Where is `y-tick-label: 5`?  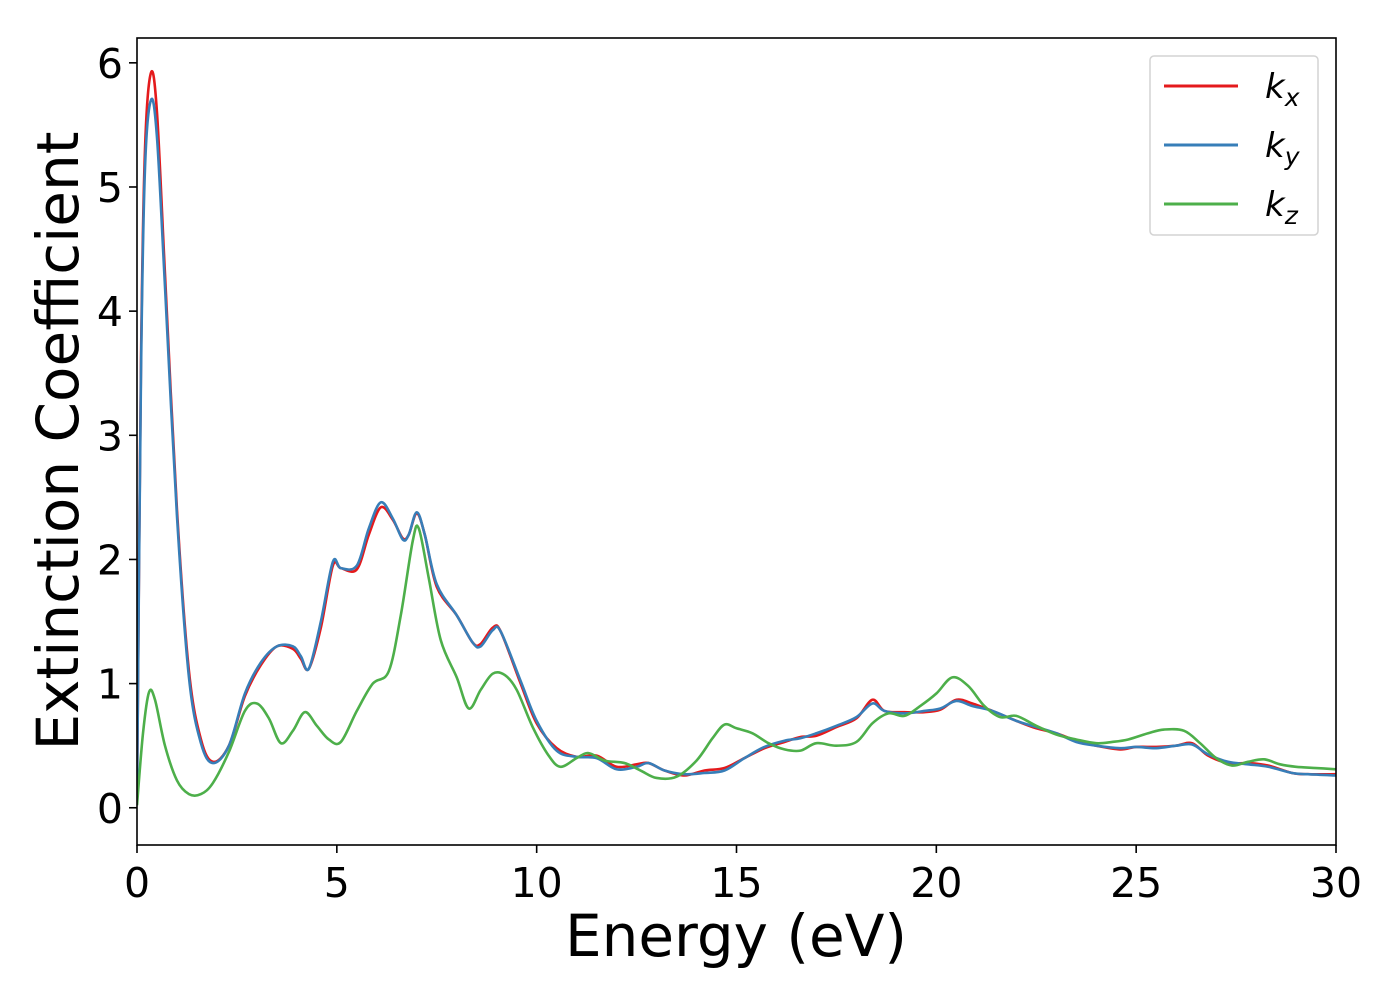 y-tick-label: 5 is located at coordinates (110, 188).